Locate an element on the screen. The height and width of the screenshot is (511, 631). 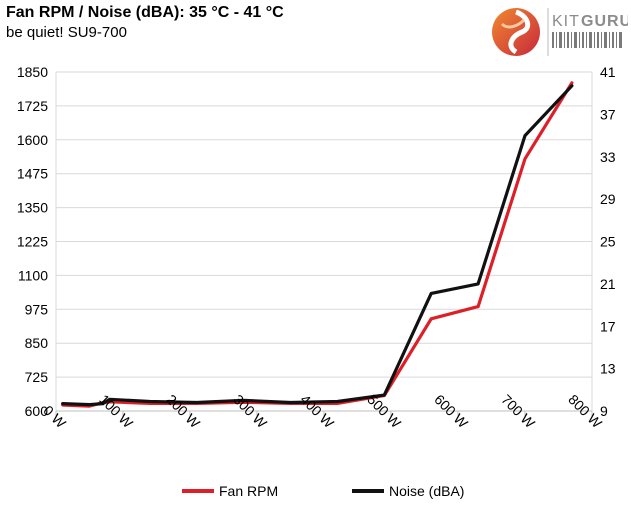
legend-item-noise: Noise (dBA) is located at coordinates (408, 491).